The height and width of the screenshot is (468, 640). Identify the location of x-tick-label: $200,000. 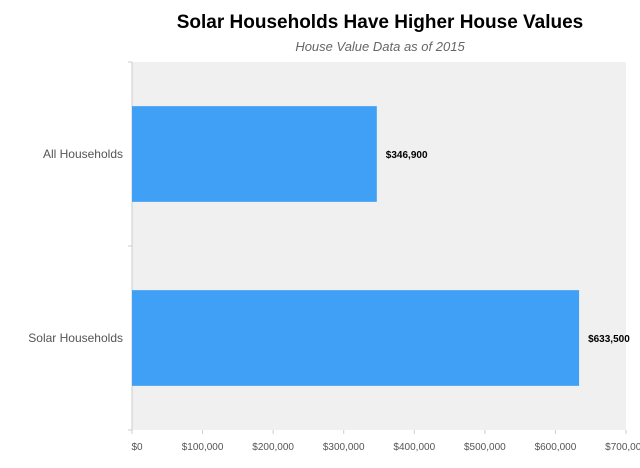
(273, 447).